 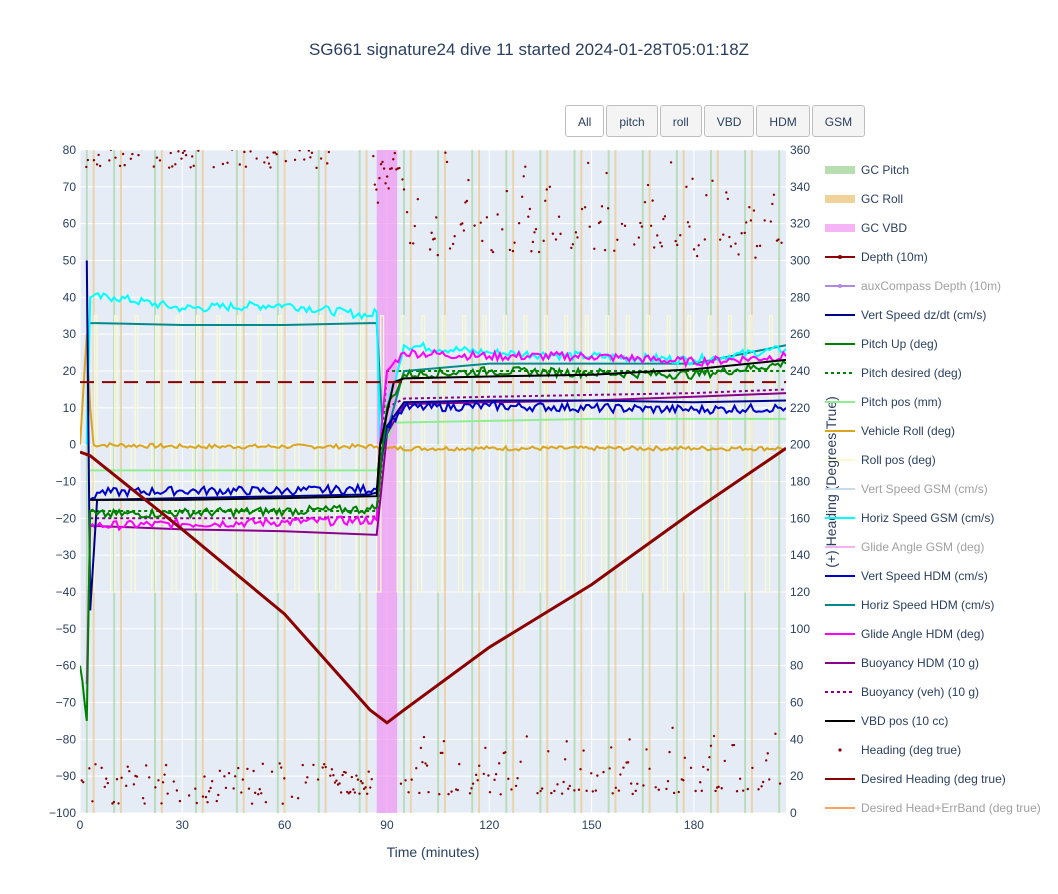 What do you see at coordinates (940, 198) in the screenshot?
I see `legend-item: GC Roll` at bounding box center [940, 198].